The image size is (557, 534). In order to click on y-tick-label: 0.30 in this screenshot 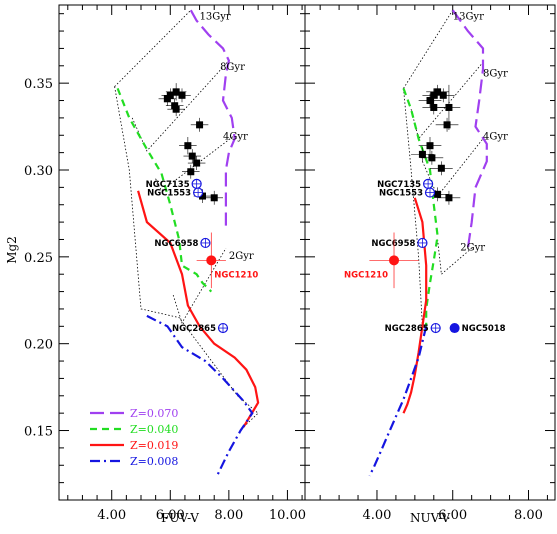, I will do `click(38, 171)`.